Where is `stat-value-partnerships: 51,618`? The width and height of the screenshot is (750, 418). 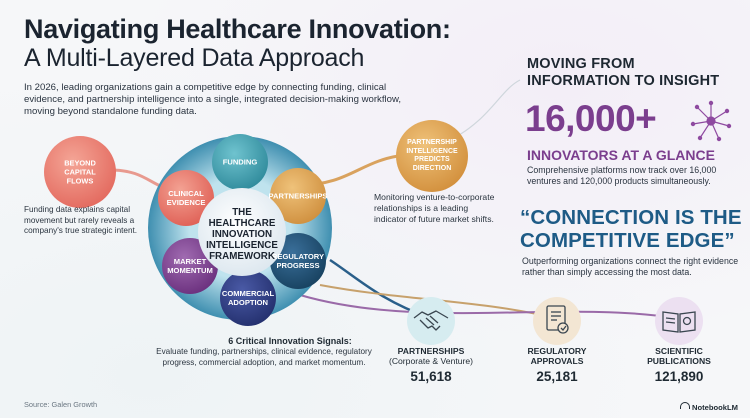
stat-value-partnerships: 51,618 is located at coordinates (431, 376).